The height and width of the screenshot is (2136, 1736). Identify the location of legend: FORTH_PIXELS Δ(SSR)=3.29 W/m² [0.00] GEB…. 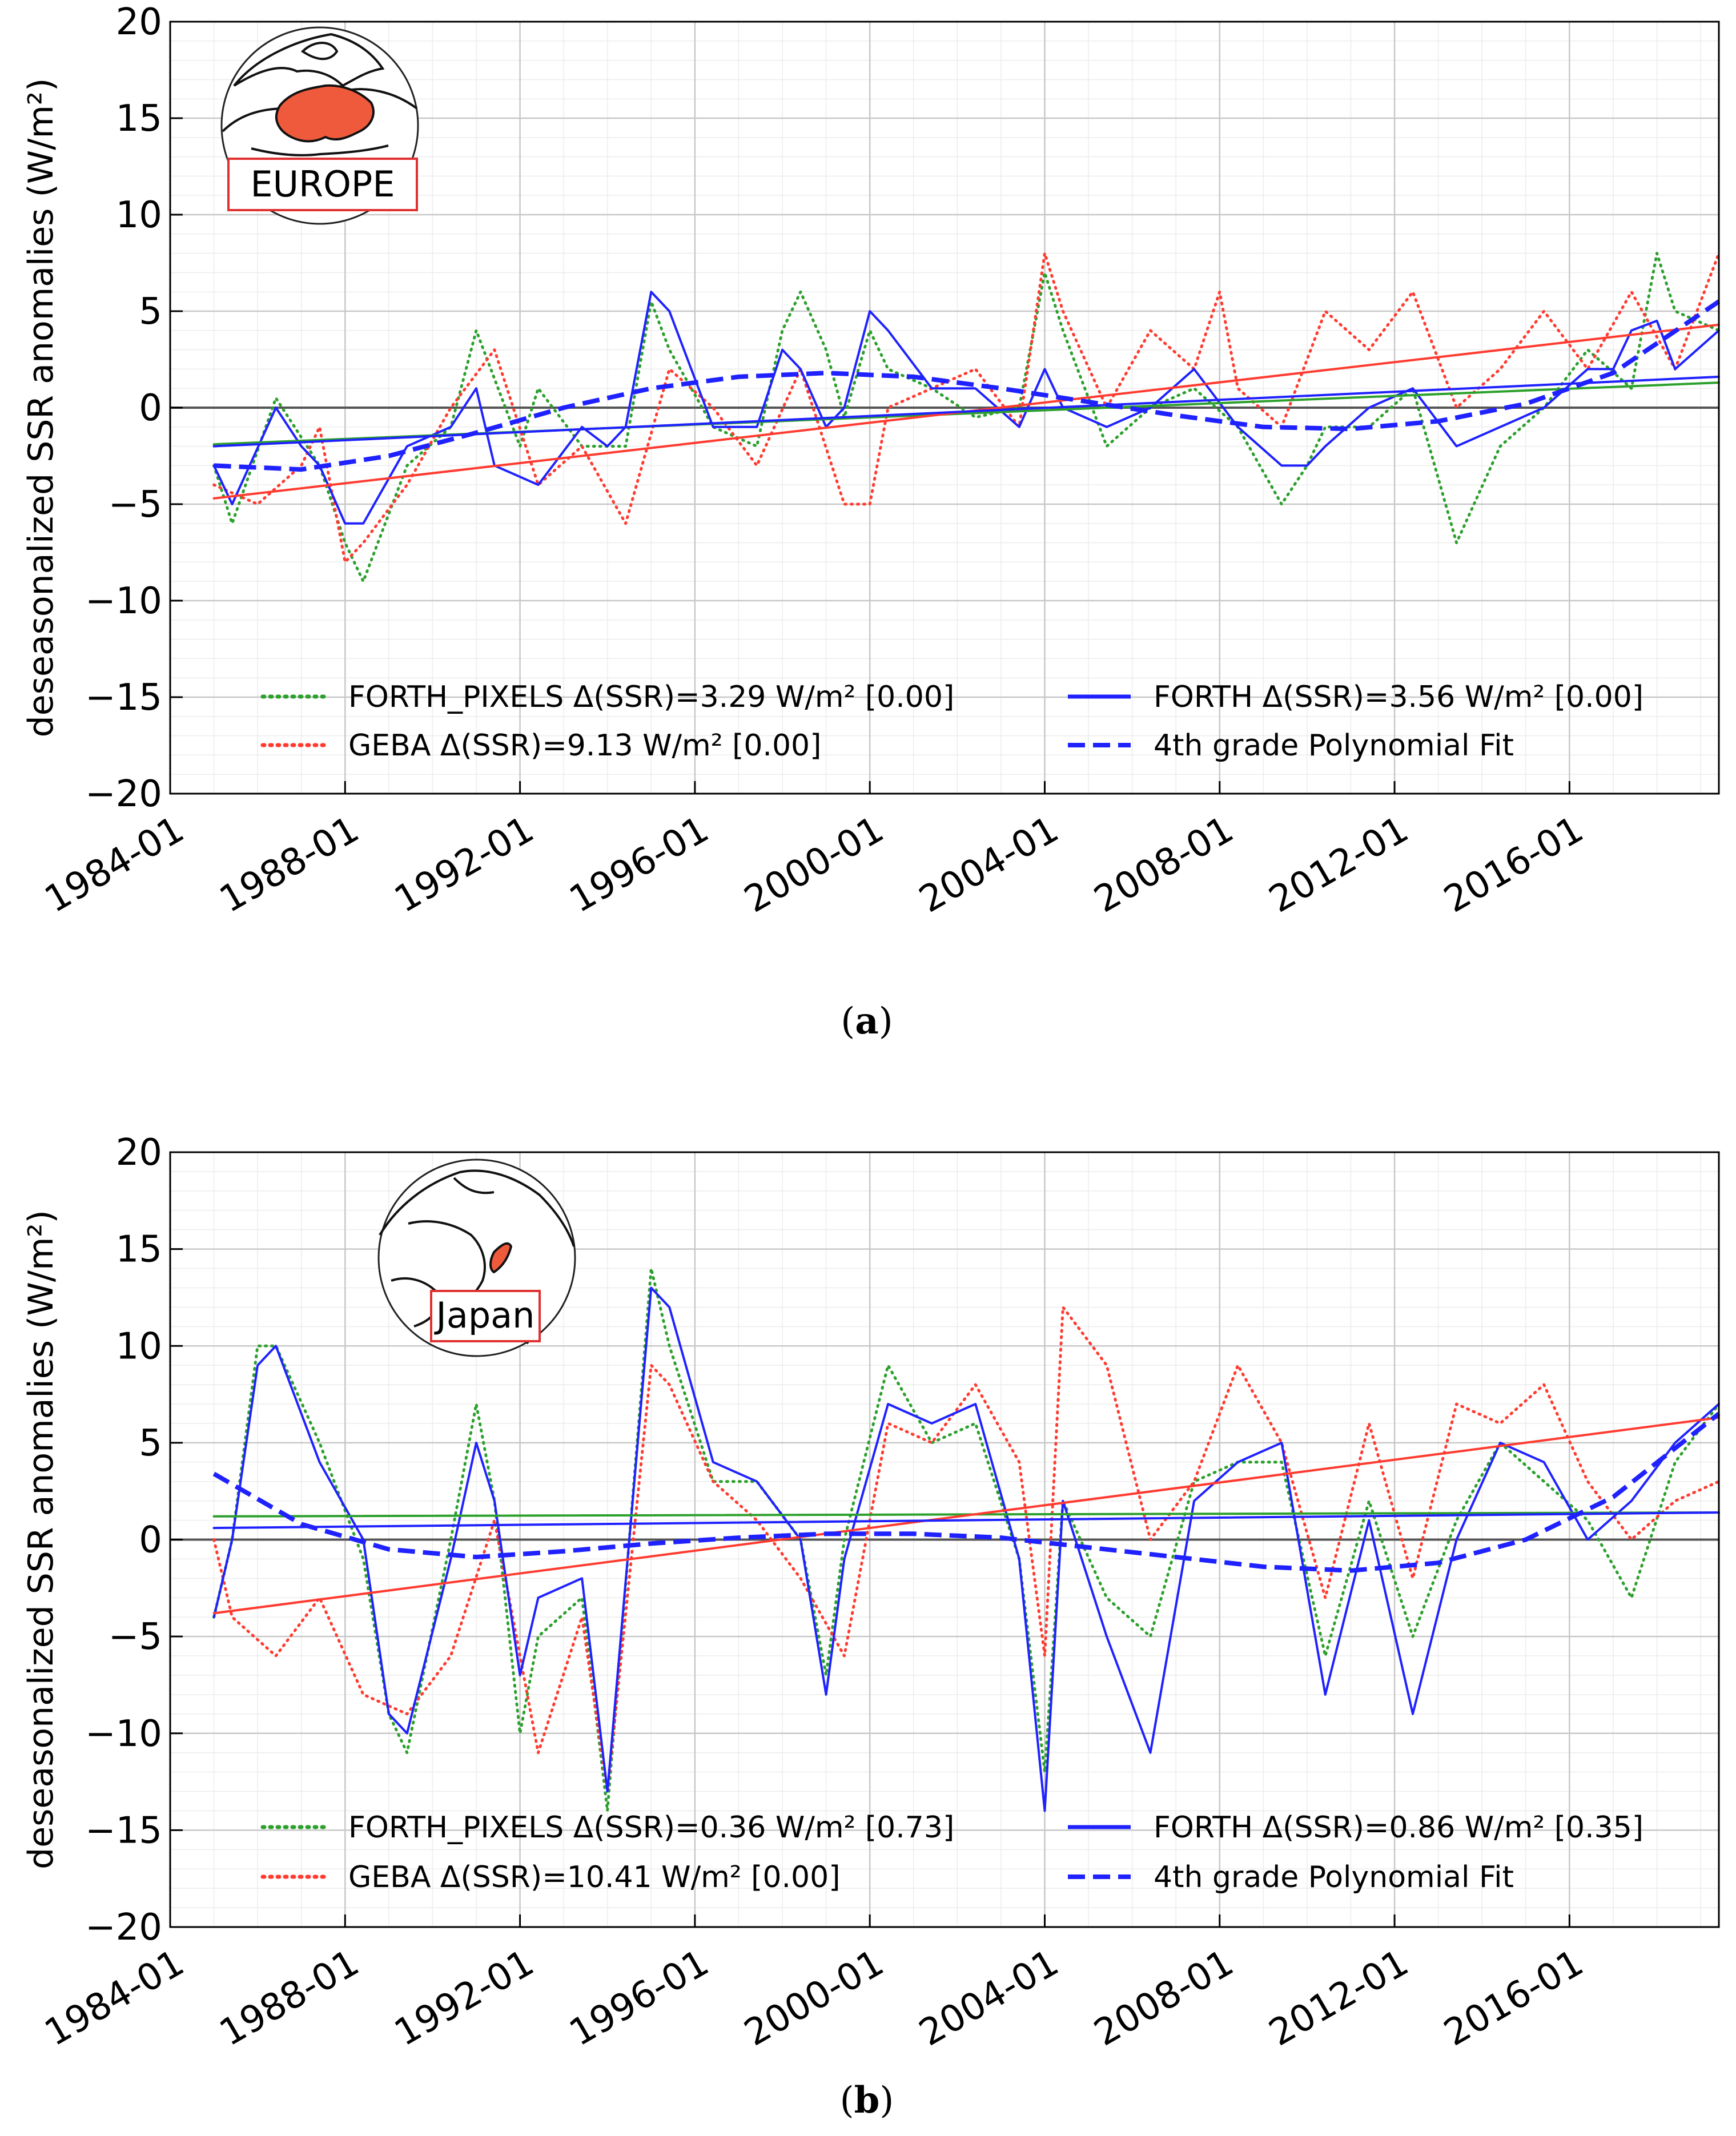
(951, 721).